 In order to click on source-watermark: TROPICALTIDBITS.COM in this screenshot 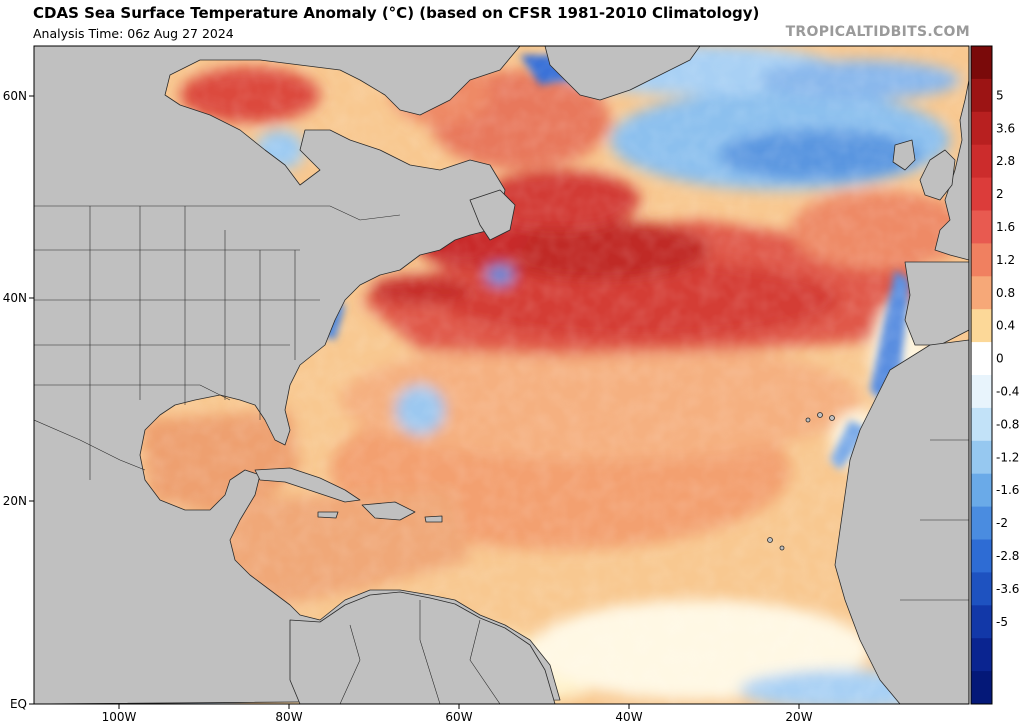, I will do `click(877, 32)`.